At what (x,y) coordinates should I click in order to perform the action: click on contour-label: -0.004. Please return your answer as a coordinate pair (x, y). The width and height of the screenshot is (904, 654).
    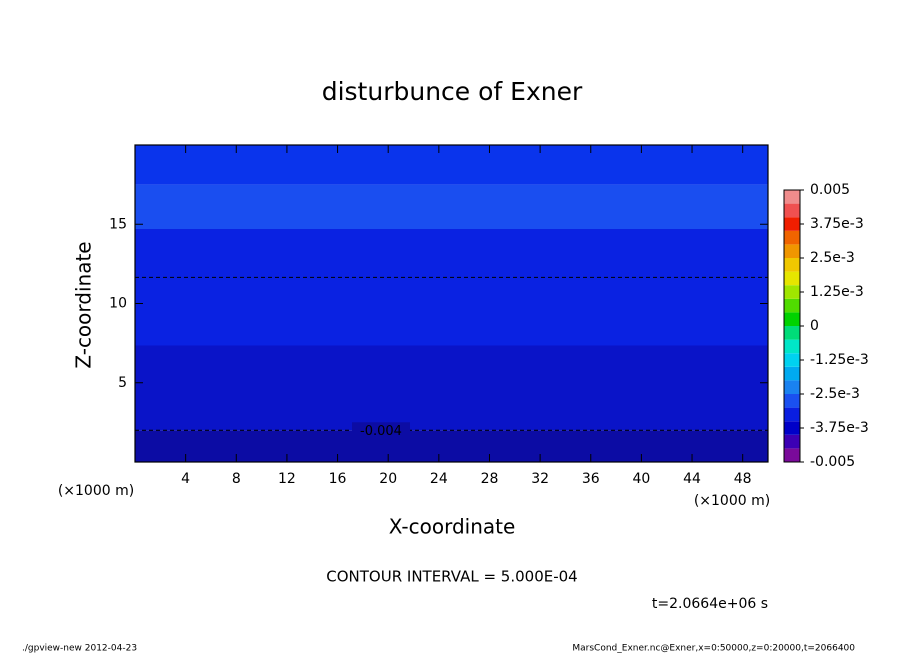
    Looking at the image, I should click on (381, 431).